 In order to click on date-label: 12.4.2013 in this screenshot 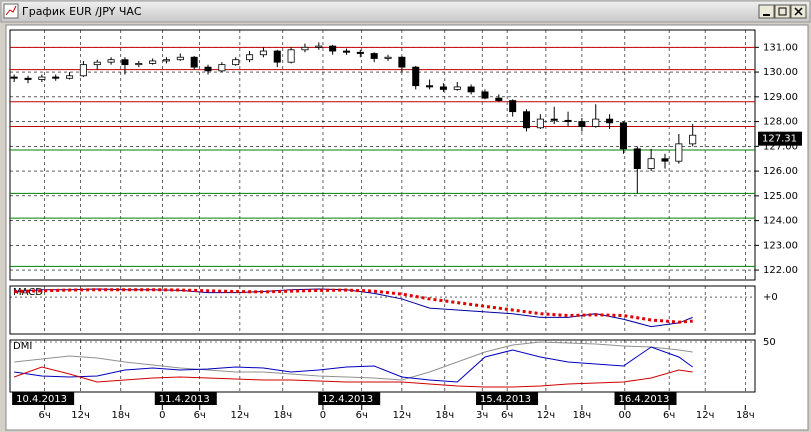, I will do `click(347, 399)`.